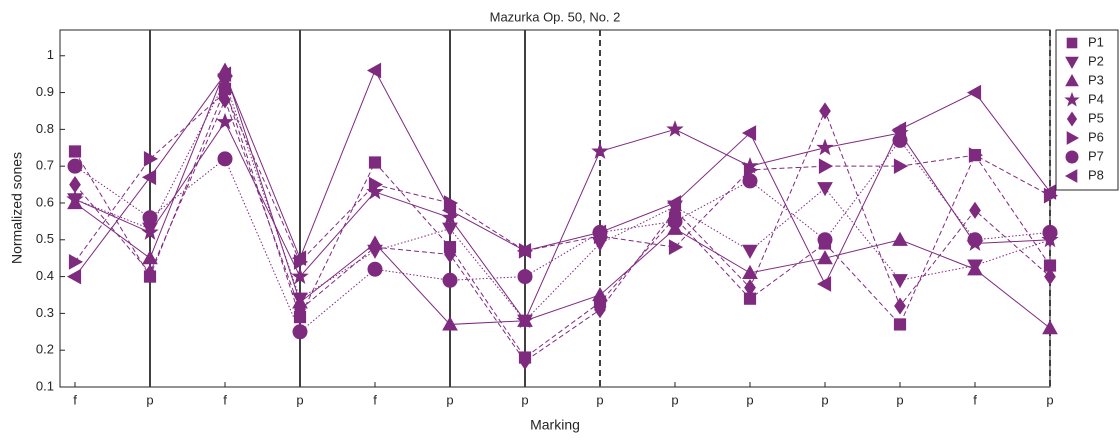 This screenshot has width=1120, height=445. I want to click on y-tick-label: 0.1, so click(45, 385).